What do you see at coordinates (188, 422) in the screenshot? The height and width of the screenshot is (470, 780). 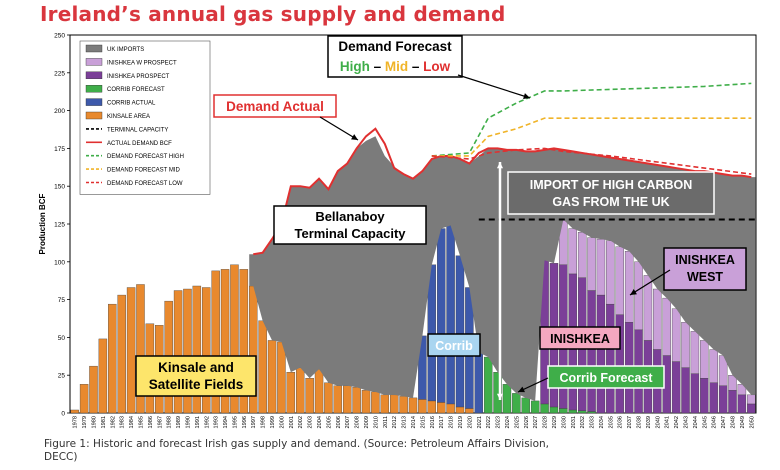 I see `x-tick-label-1990: 1990` at bounding box center [188, 422].